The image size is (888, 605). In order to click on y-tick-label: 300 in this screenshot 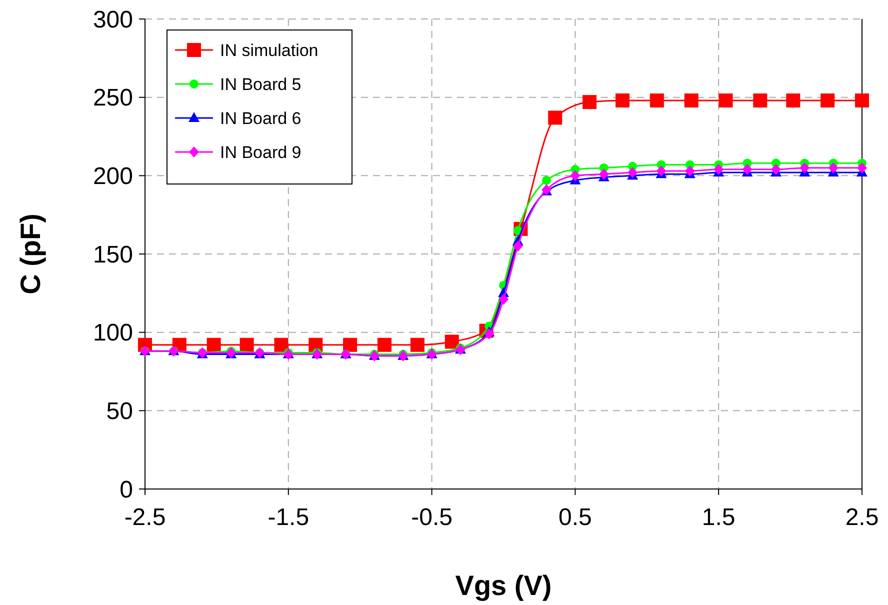, I will do `click(112, 20)`.